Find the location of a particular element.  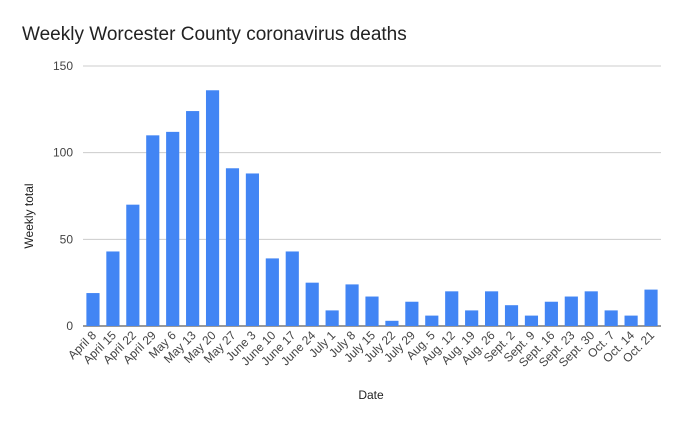

y-axis-label: Weekly total is located at coordinates (29, 215).